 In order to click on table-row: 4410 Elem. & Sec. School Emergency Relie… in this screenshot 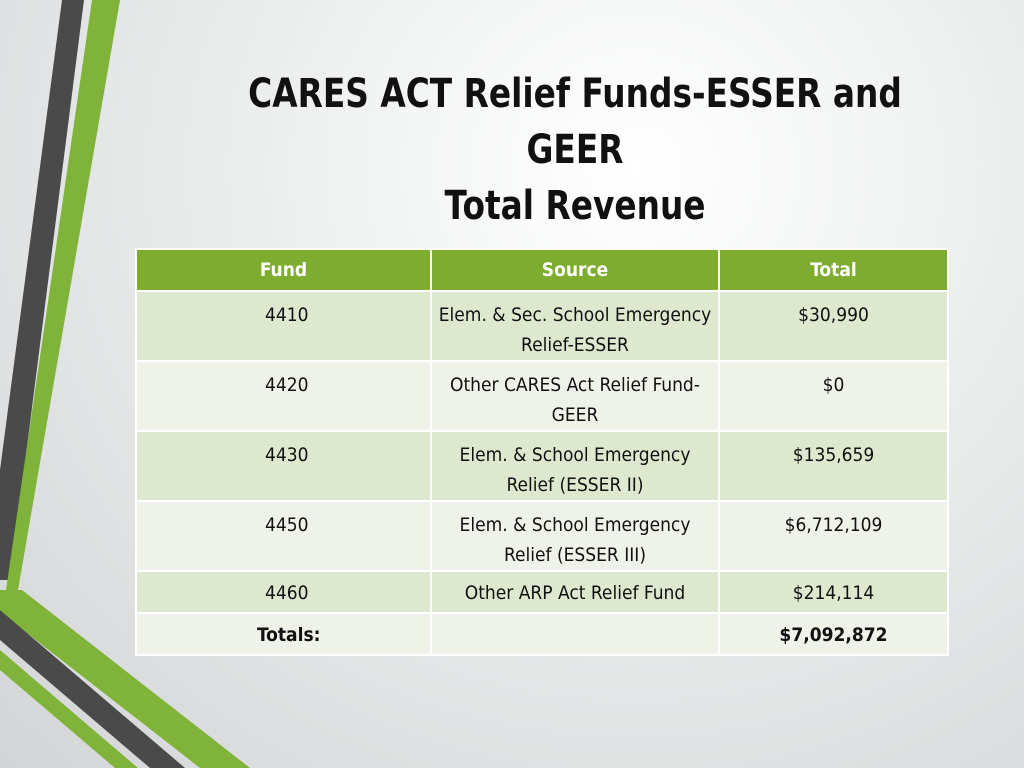, I will do `click(542, 326)`.